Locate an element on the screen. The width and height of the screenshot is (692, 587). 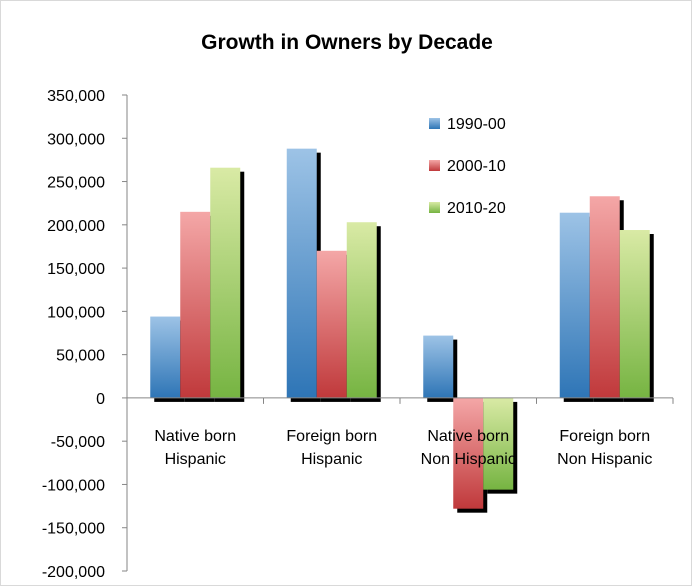
y-tick-label: -100,000 is located at coordinates (73, 485).